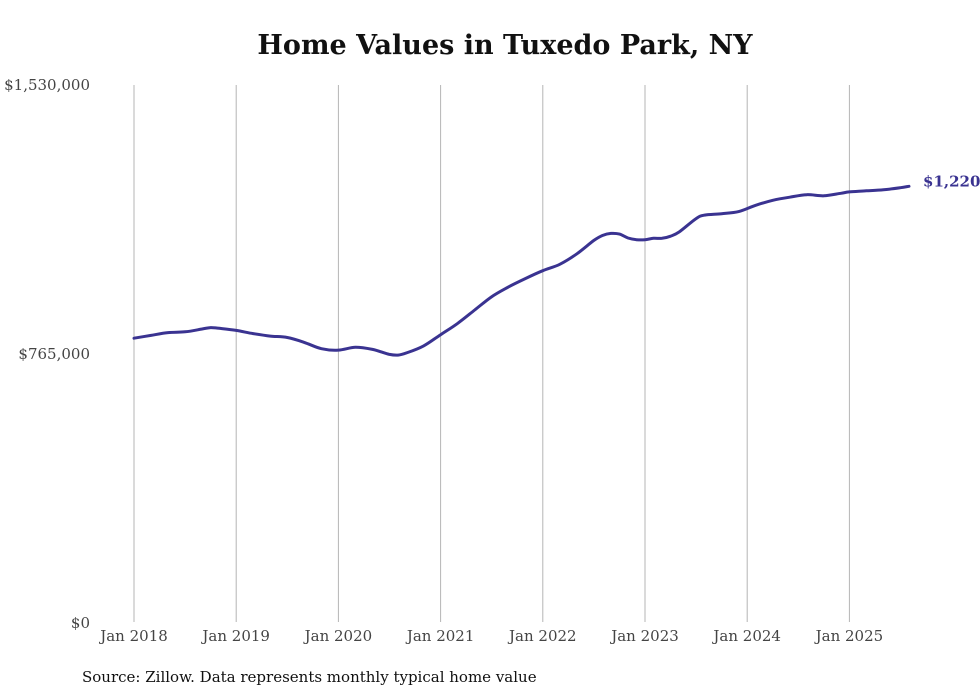 The image size is (980, 699). What do you see at coordinates (644, 636) in the screenshot?
I see `x-tick-label: Jan 2023` at bounding box center [644, 636].